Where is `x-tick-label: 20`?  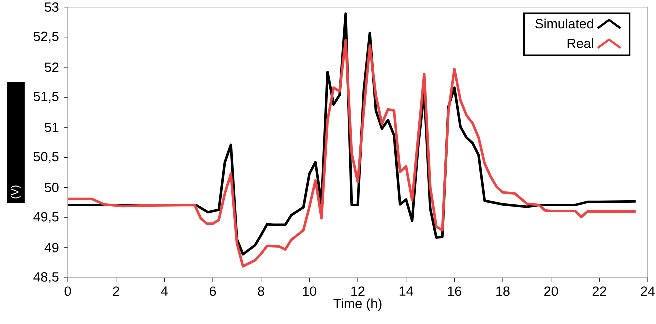
x-tick-label: 20 is located at coordinates (551, 291).